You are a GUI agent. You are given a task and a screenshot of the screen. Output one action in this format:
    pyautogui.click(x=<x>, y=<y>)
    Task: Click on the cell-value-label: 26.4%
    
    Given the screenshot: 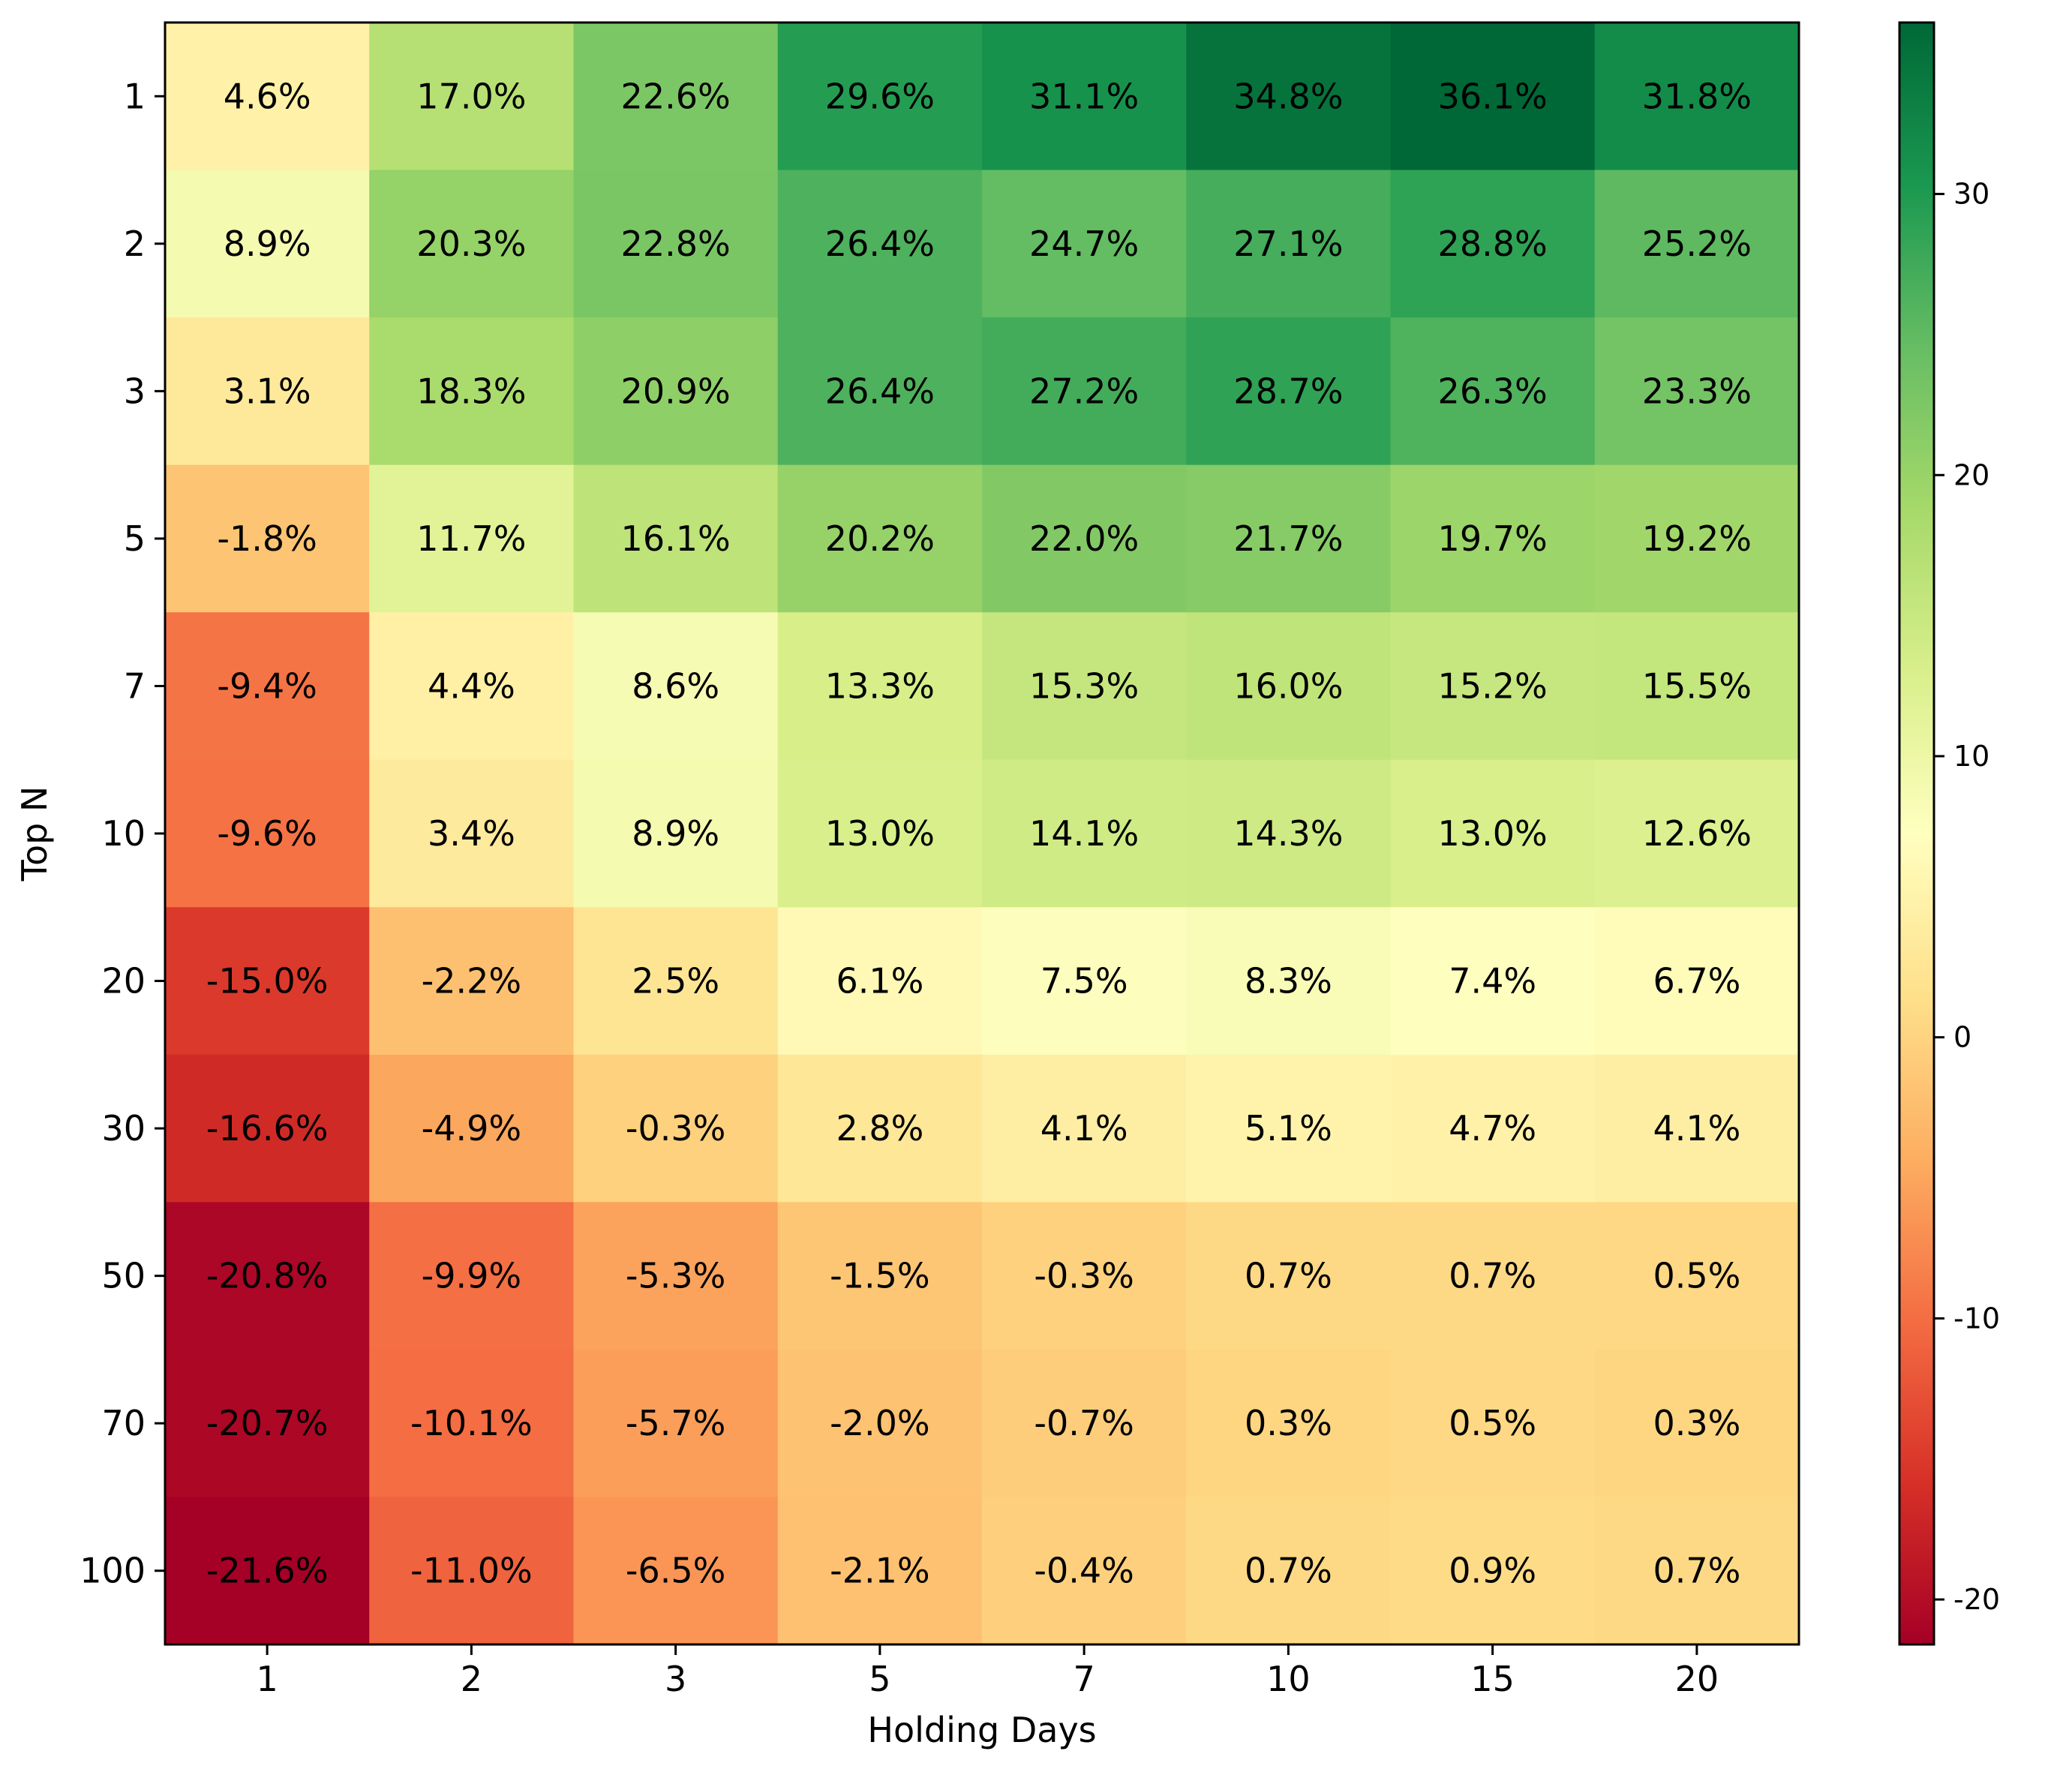 What is the action you would take?
    pyautogui.click(x=880, y=391)
    